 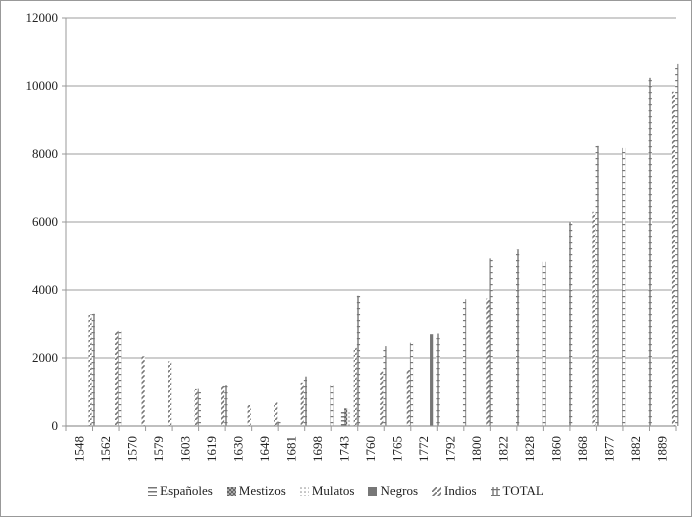 I want to click on x-tick-label: 1800, so click(x=476, y=449).